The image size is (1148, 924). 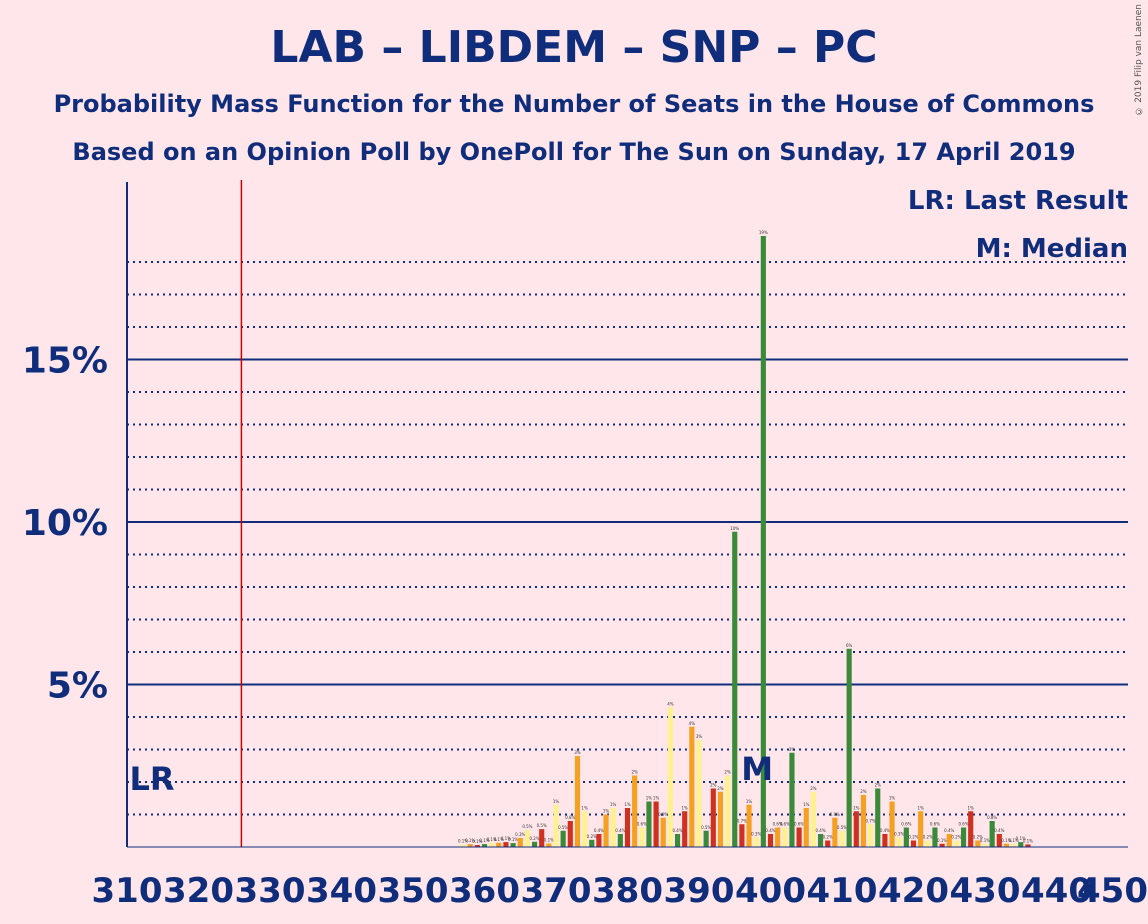 What do you see at coordinates (542, 825) in the screenshot?
I see `bar-label-368: 0.5%` at bounding box center [542, 825].